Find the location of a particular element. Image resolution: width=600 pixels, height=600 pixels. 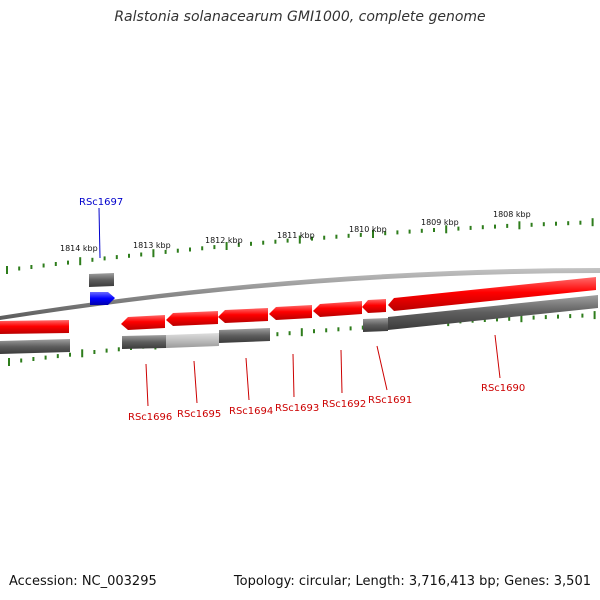

gene-rsc1690-arrow is located at coordinates (492, 294).